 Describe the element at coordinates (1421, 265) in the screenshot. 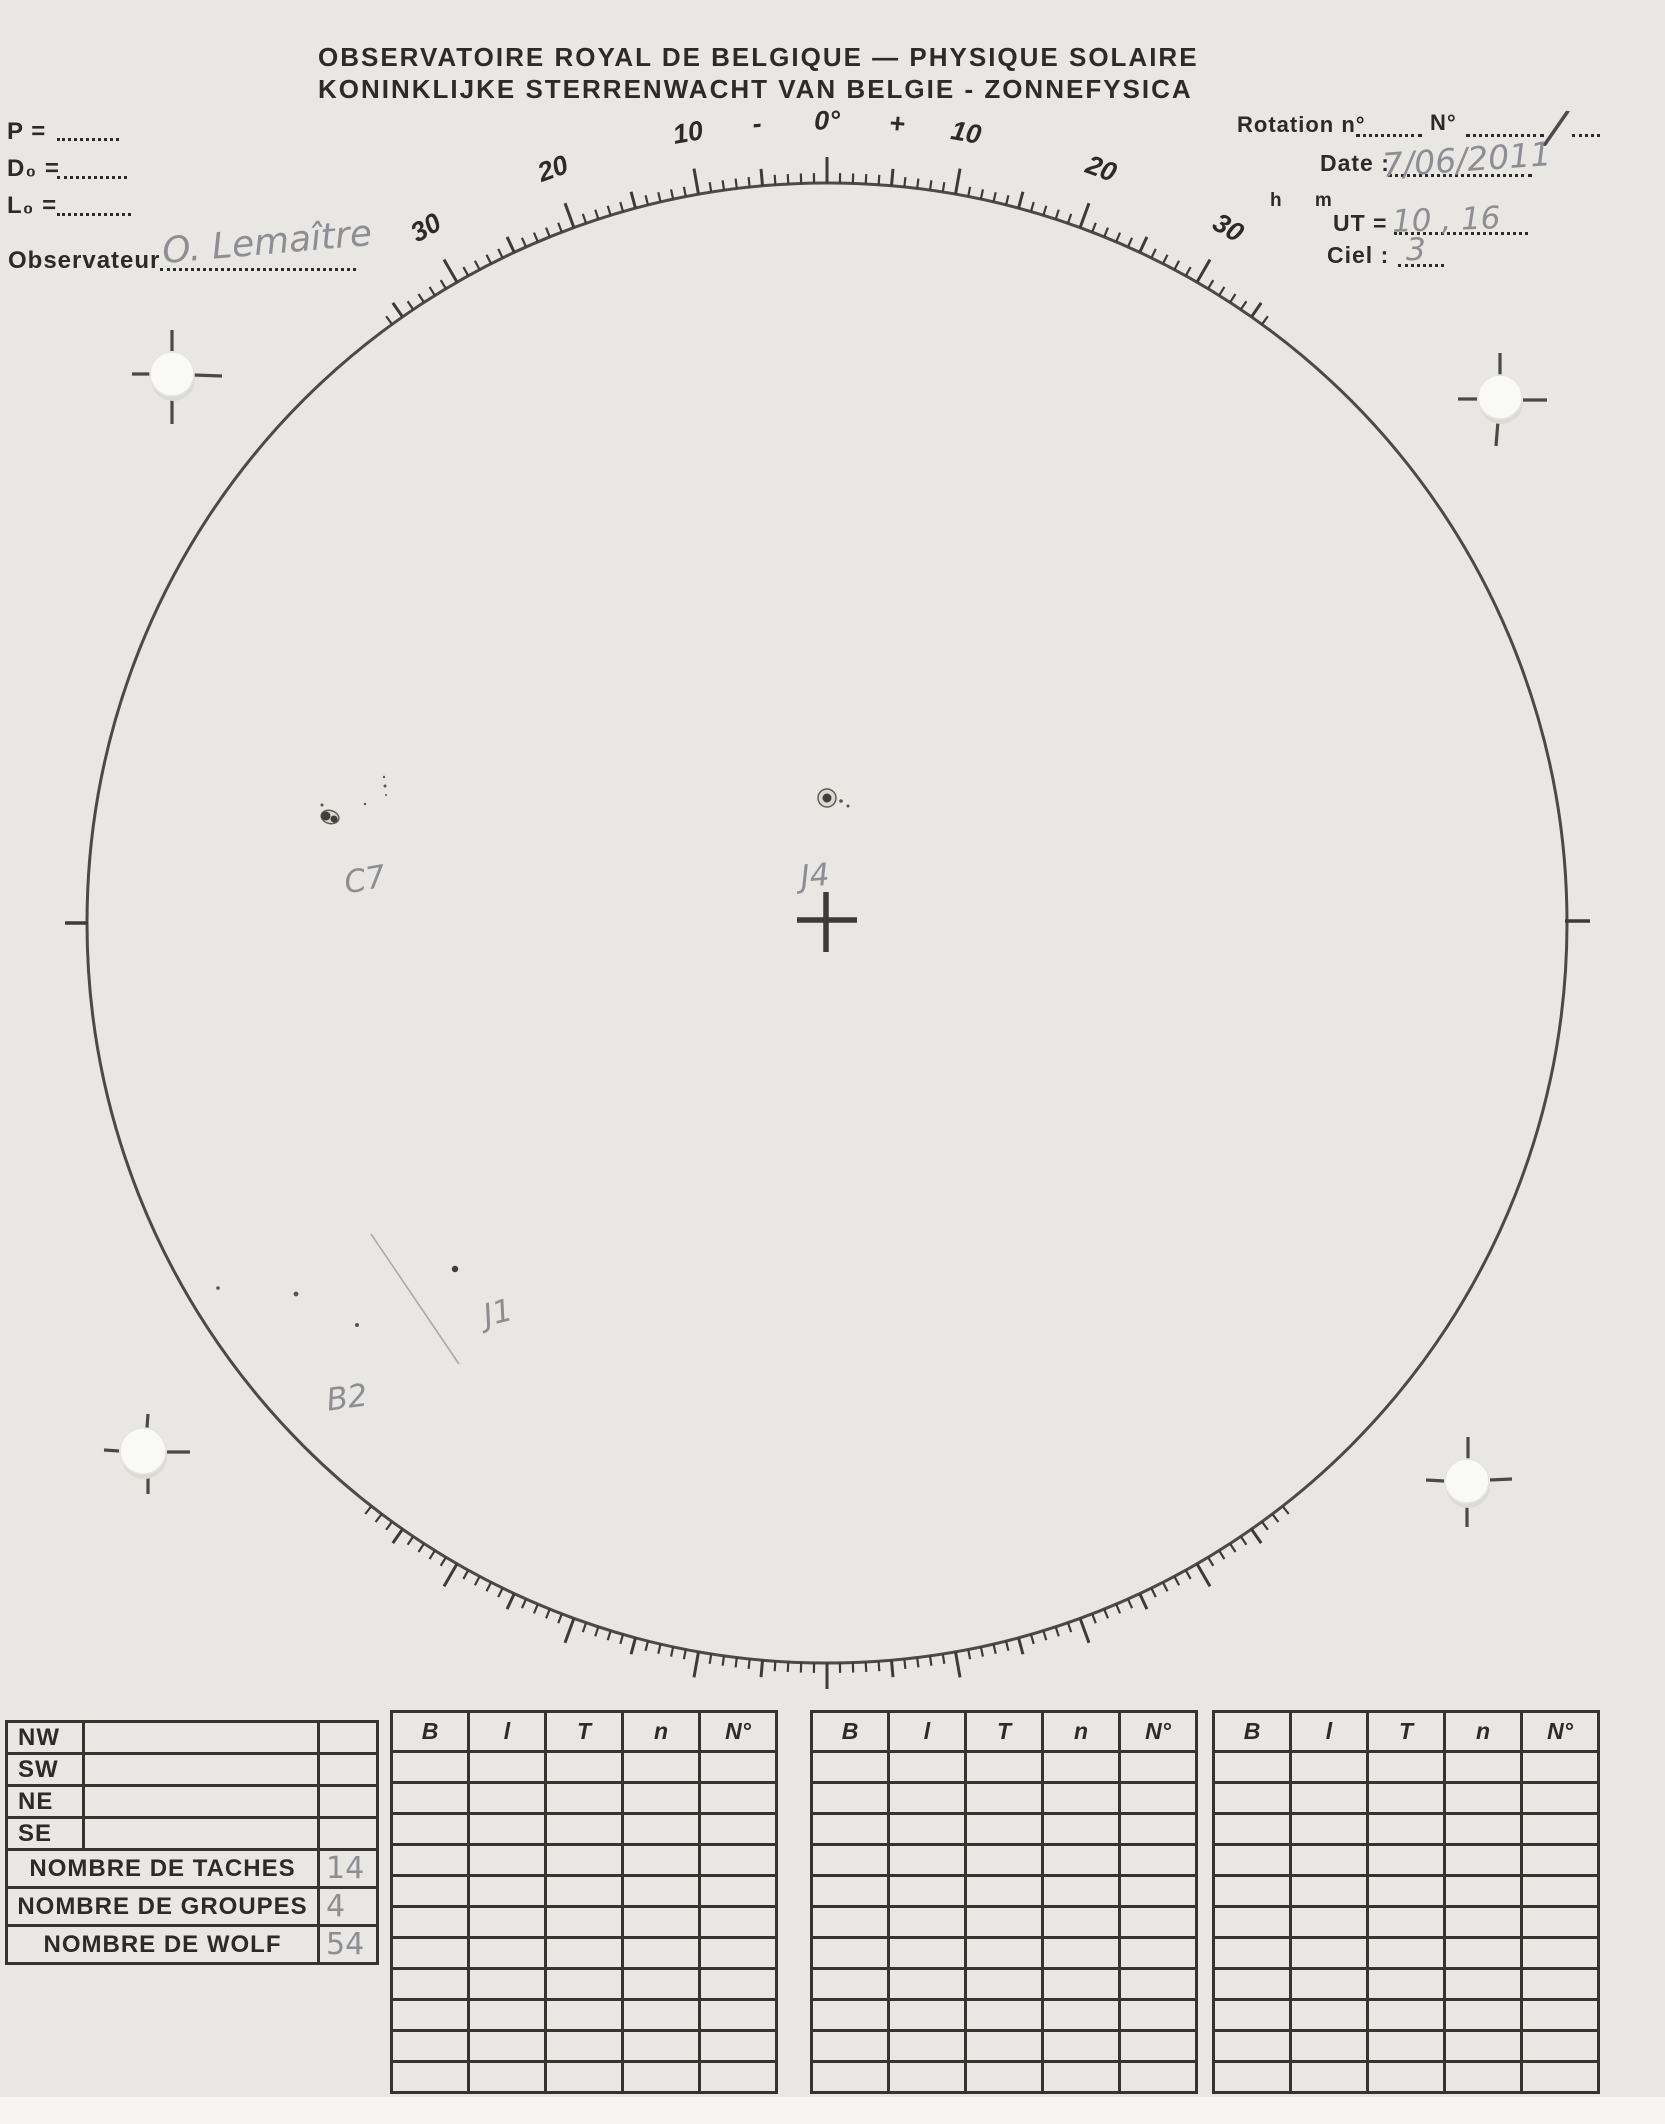

I see `field-ciel-line` at that location.